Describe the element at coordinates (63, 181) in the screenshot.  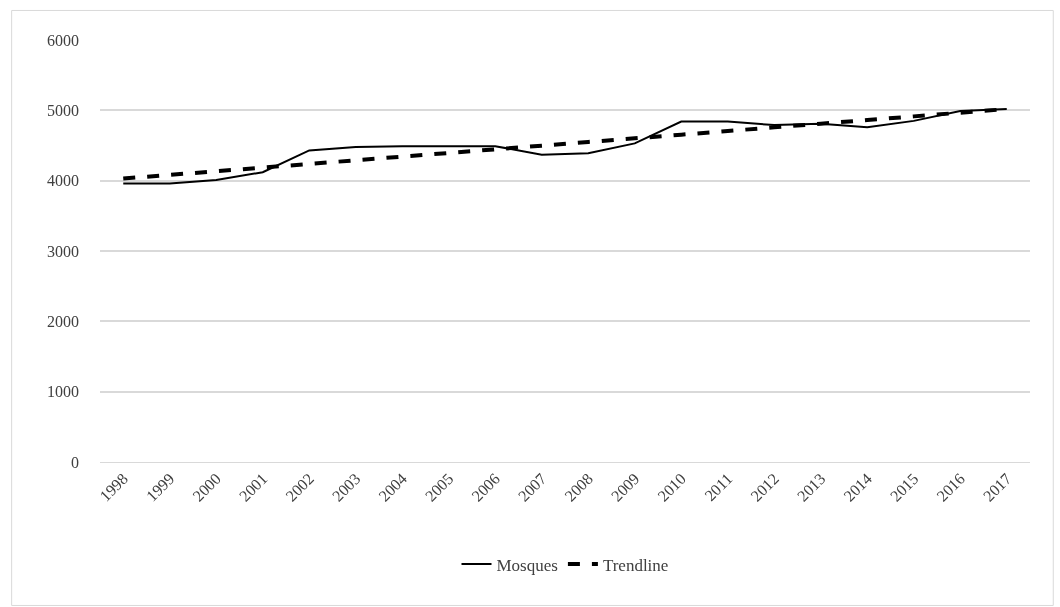
I see `y-tick-label: 4000` at that location.